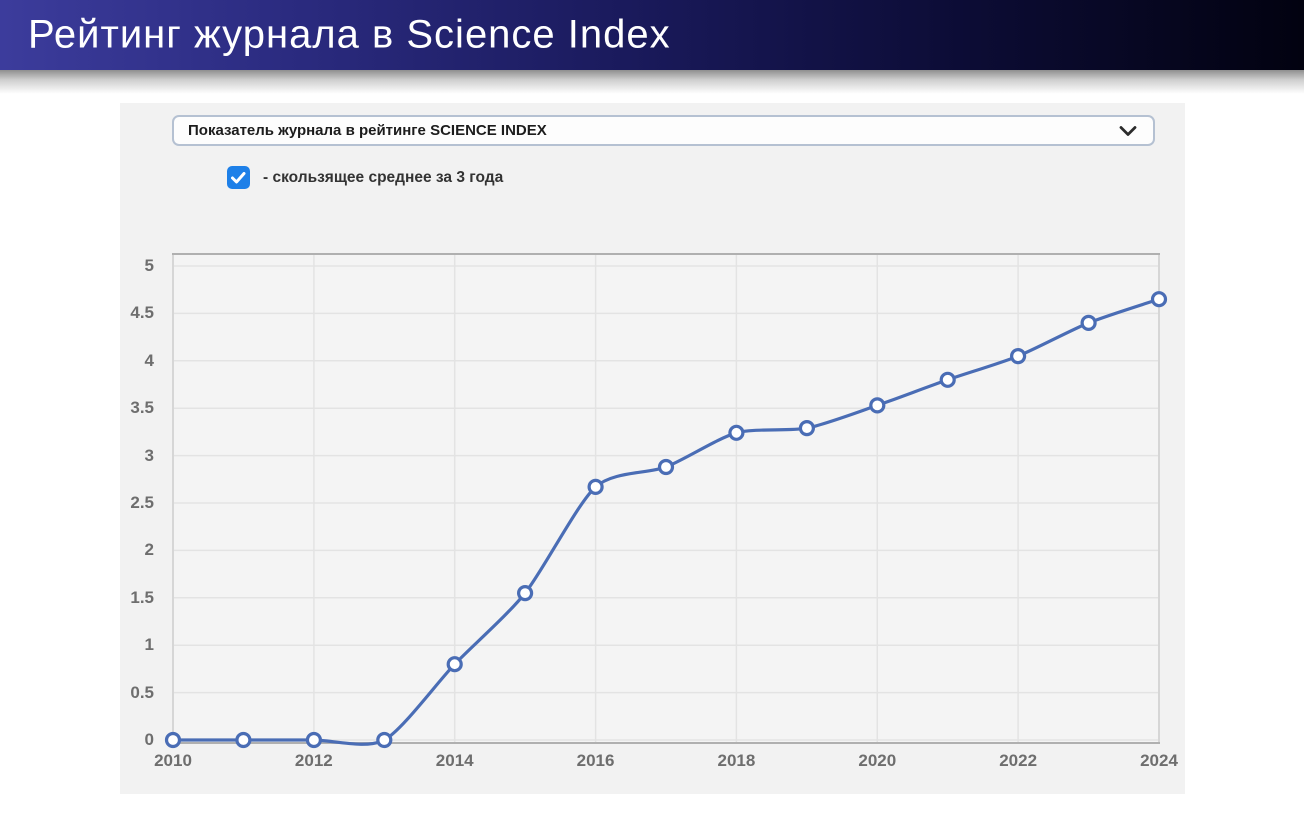  What do you see at coordinates (149, 550) in the screenshot?
I see `y-tick-label: 2` at bounding box center [149, 550].